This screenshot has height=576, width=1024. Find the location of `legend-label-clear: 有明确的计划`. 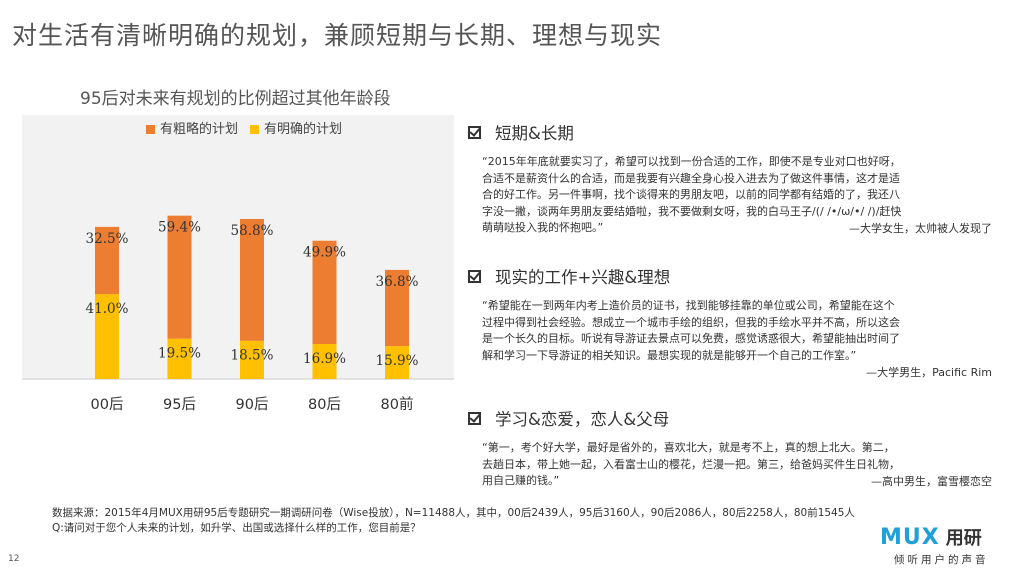

legend-label-clear: 有明确的计划 is located at coordinates (303, 129).